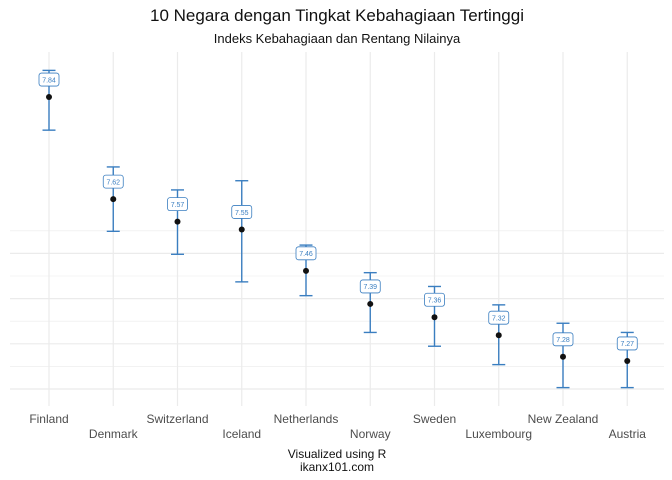 The height and width of the screenshot is (480, 672). I want to click on value-label: 7.84, so click(49, 80).